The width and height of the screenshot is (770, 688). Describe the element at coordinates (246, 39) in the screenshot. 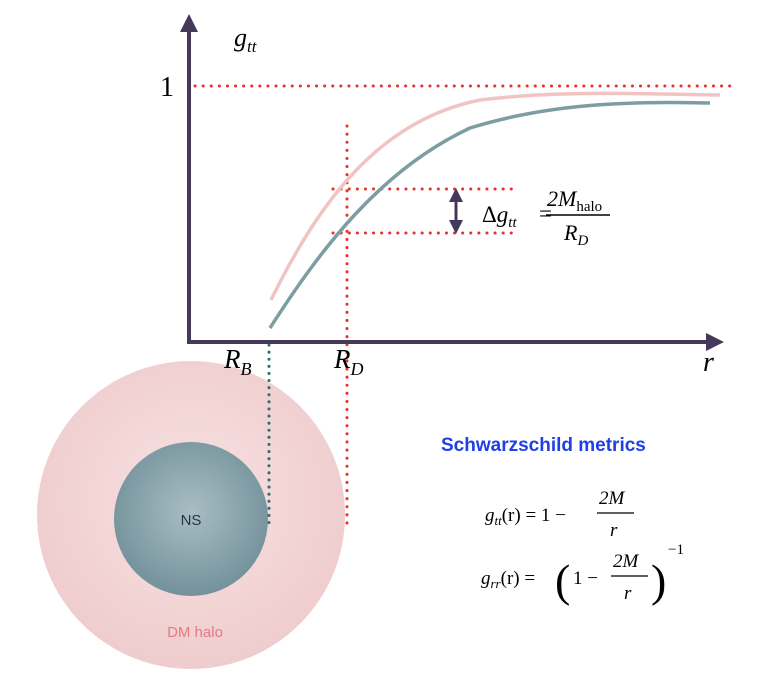

I see `y-axis-label: gtt` at that location.